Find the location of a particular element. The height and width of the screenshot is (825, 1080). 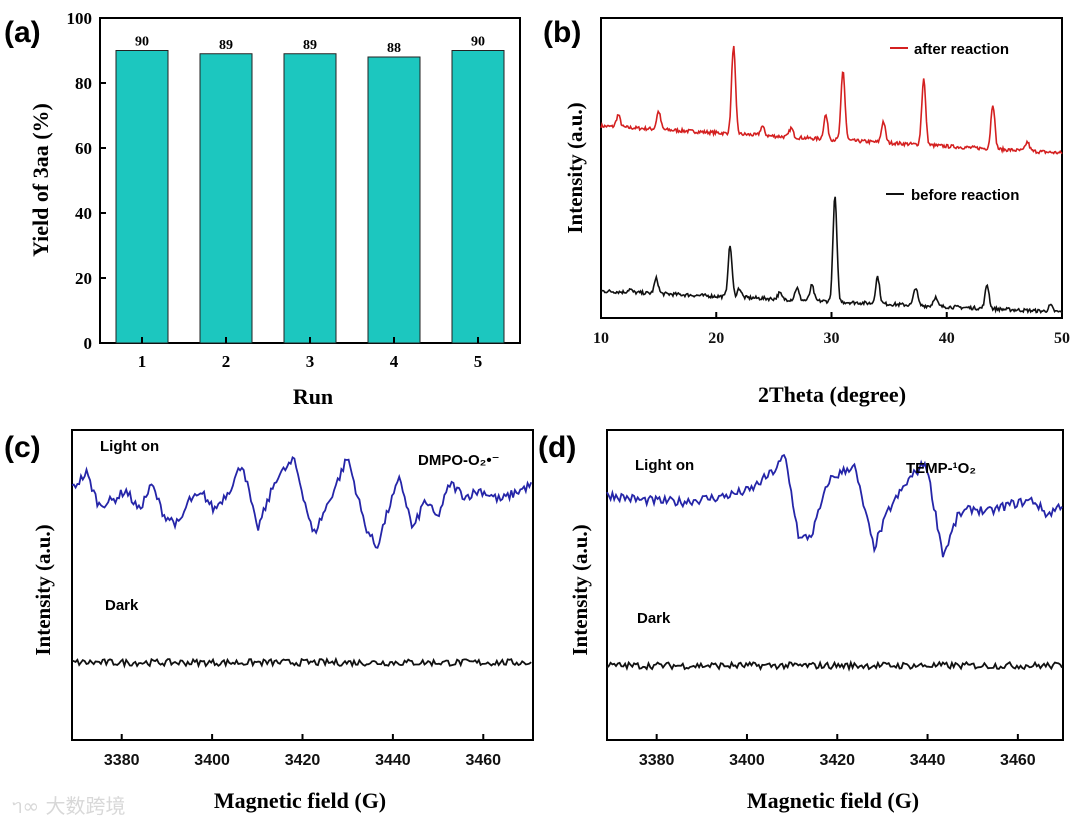

x-tick-label-c: 3420 is located at coordinates (303, 760).